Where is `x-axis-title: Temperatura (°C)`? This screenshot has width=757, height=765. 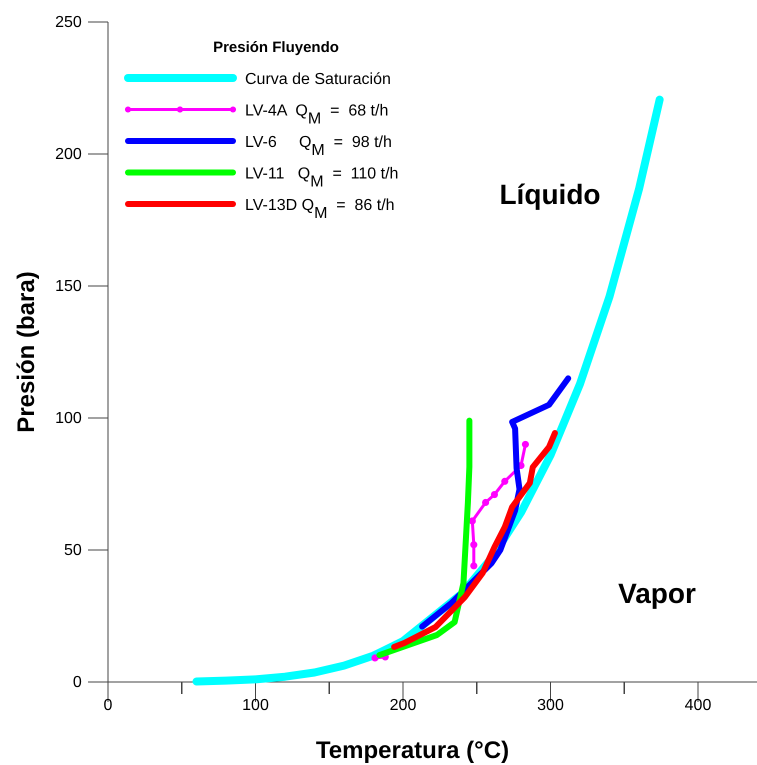 x-axis-title: Temperatura (°C) is located at coordinates (413, 750).